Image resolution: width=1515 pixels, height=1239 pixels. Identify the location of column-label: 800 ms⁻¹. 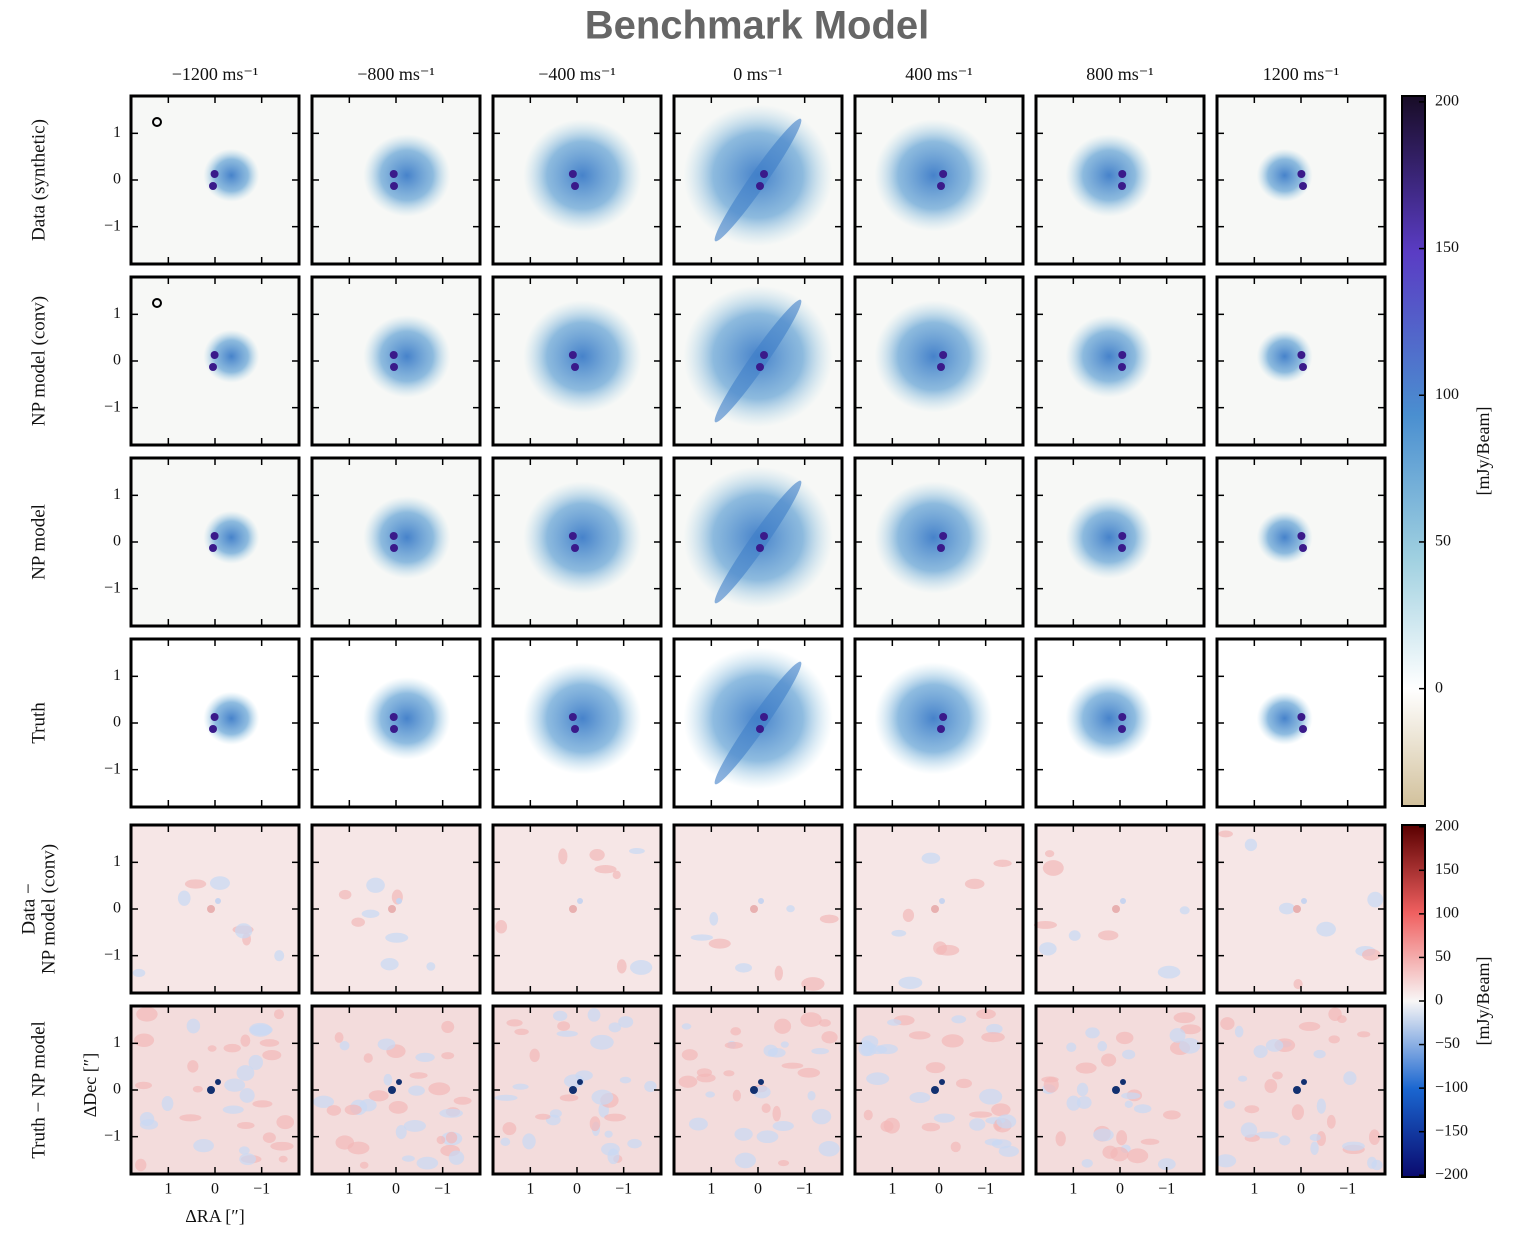
(1119, 74).